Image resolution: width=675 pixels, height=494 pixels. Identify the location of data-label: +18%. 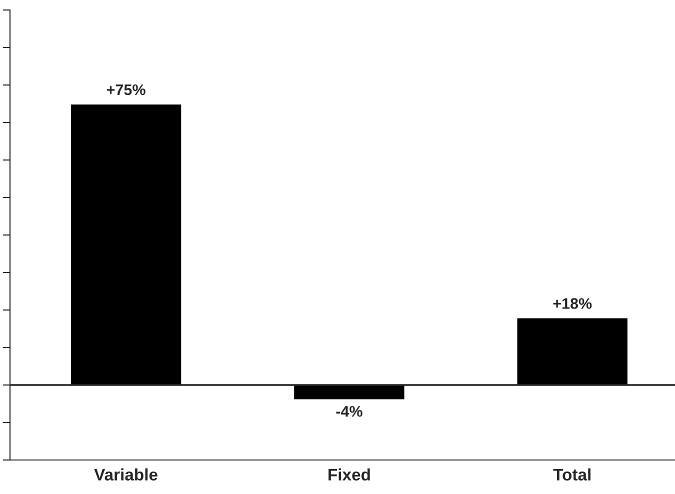
(572, 303).